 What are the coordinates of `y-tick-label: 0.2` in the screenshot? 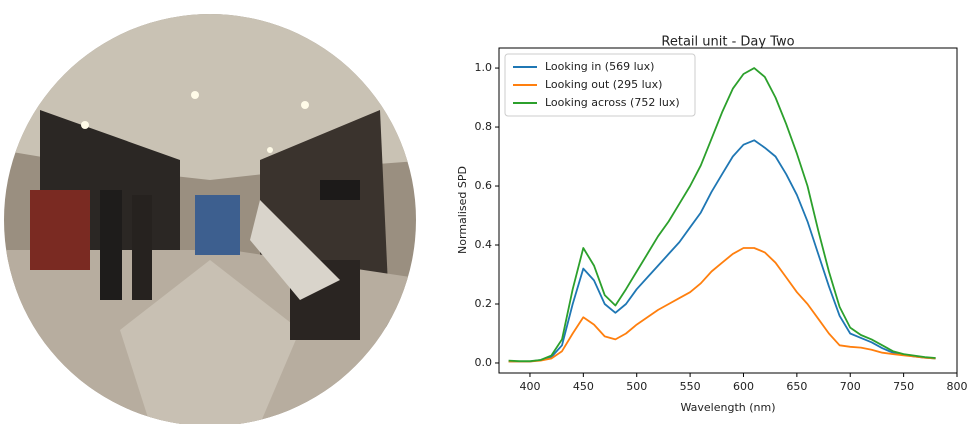 It's located at (484, 303).